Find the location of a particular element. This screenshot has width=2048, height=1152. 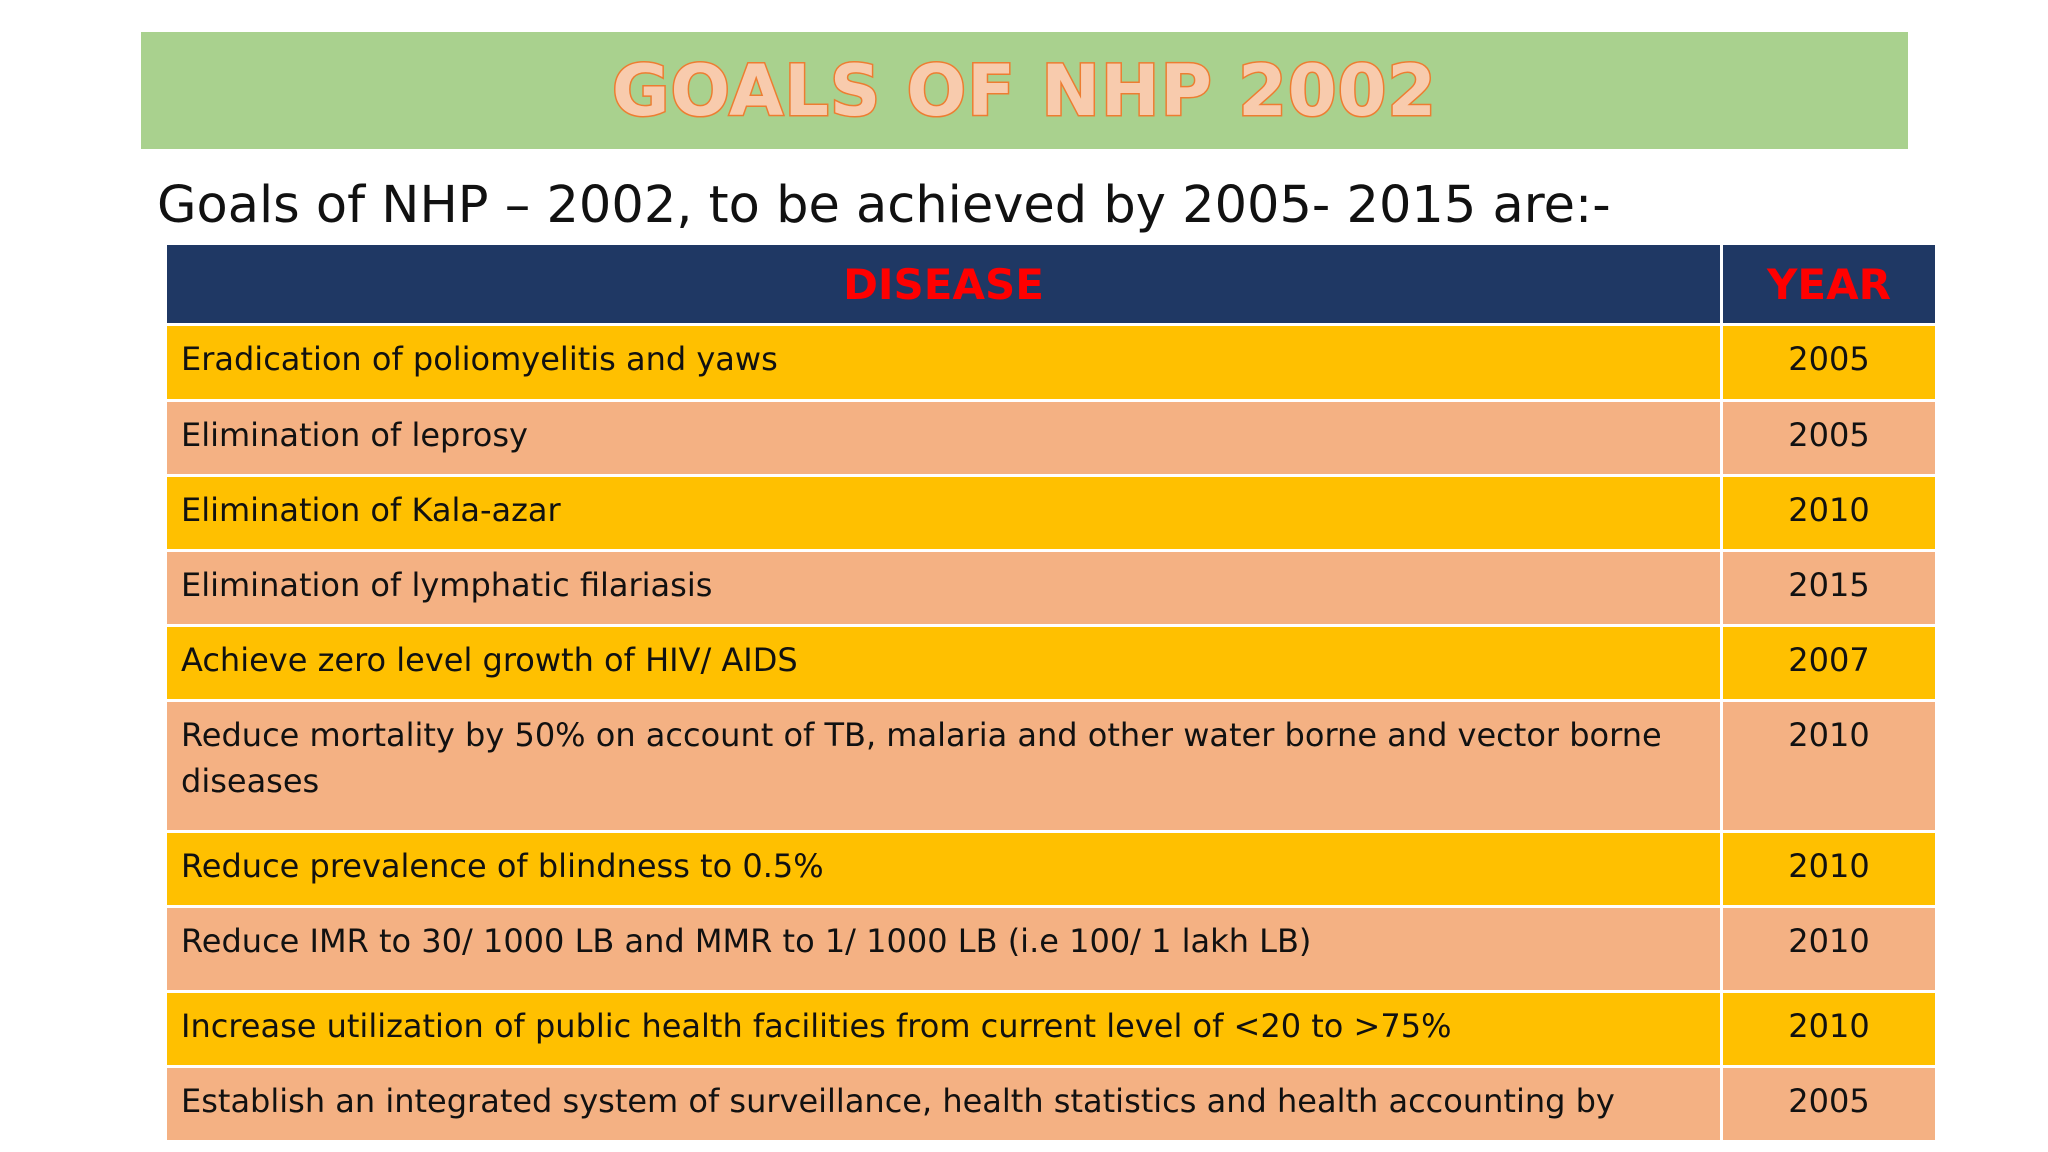

year-cell: 2007 is located at coordinates (1829, 663).